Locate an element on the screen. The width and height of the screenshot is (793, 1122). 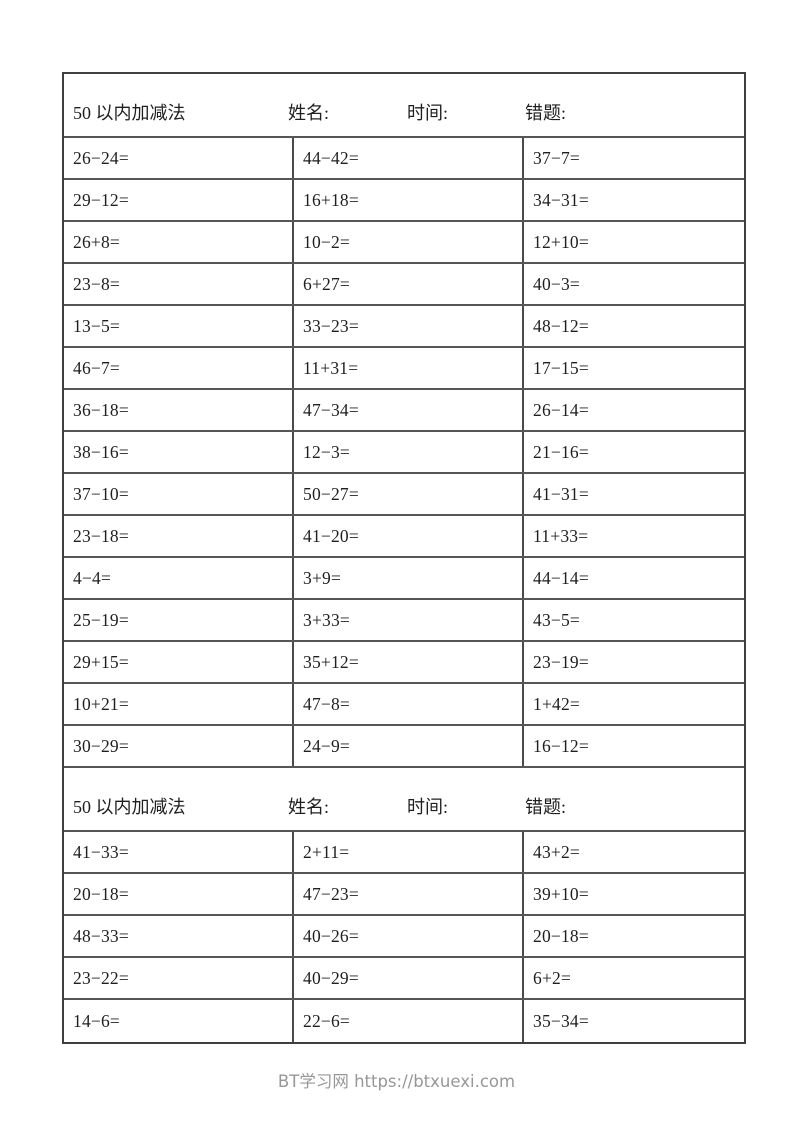
problem-cell: 11+31= is located at coordinates (409, 368).